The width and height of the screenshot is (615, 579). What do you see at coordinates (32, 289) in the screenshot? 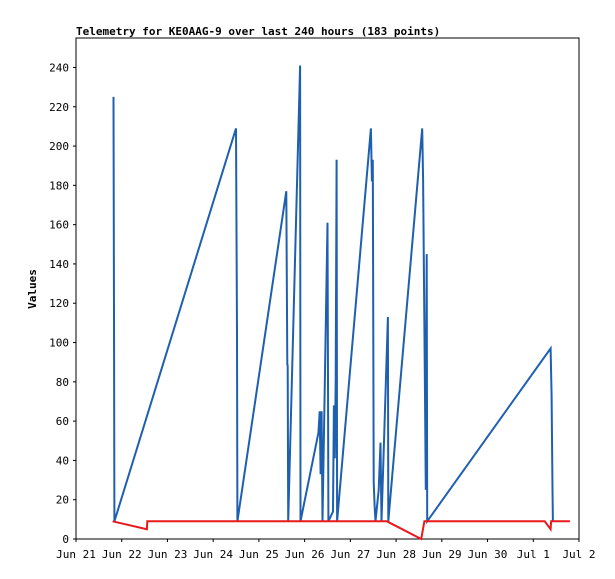
I see `y-axis-label: Values` at bounding box center [32, 289].